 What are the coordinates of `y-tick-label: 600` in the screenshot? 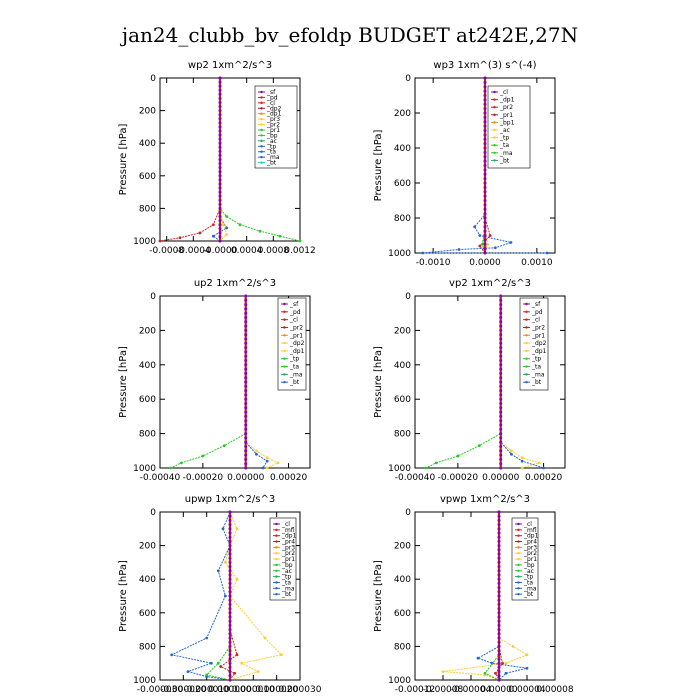 It's located at (402, 400).